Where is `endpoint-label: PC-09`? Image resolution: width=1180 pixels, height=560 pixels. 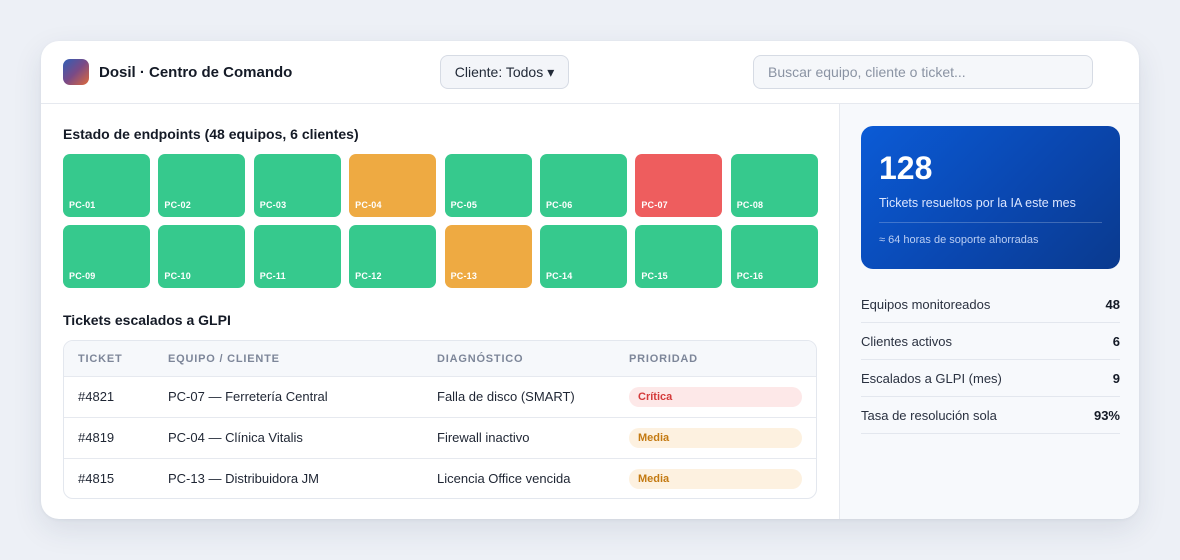
endpoint-label: PC-09 is located at coordinates (82, 276).